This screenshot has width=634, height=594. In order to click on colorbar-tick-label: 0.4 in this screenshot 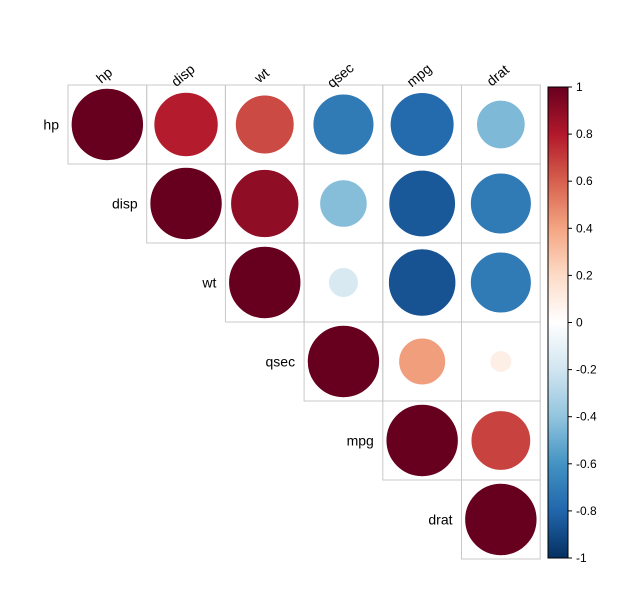, I will do `click(584, 228)`.